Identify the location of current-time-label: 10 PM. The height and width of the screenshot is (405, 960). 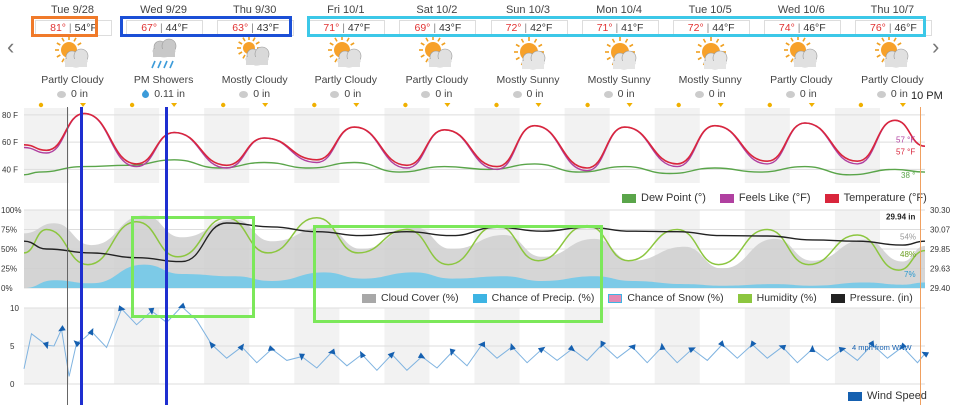
(927, 96).